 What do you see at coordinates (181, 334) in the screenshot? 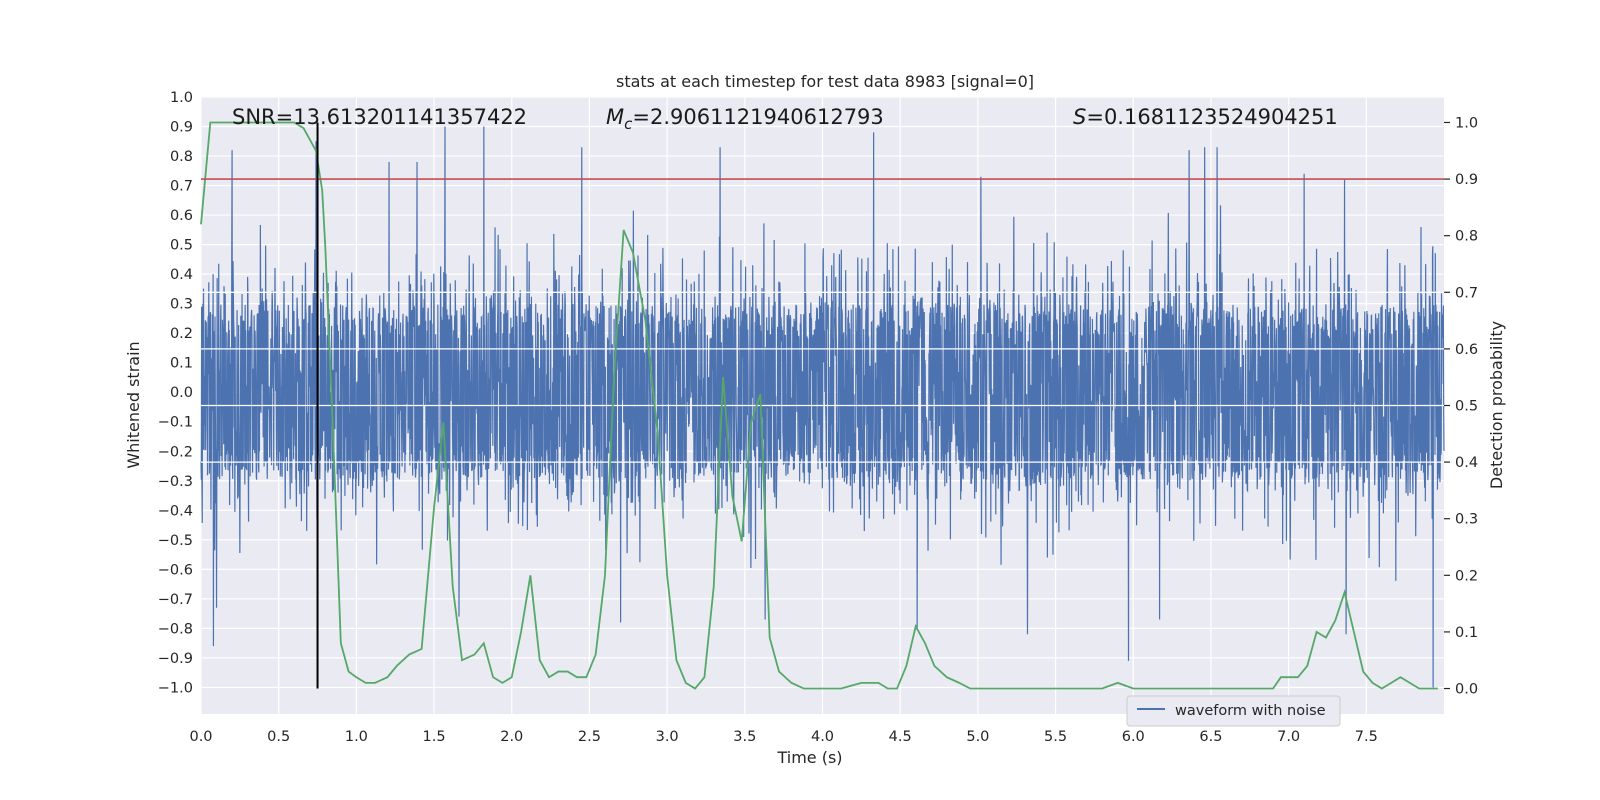
I see `y-left-tick-label: 0.2` at bounding box center [181, 334].